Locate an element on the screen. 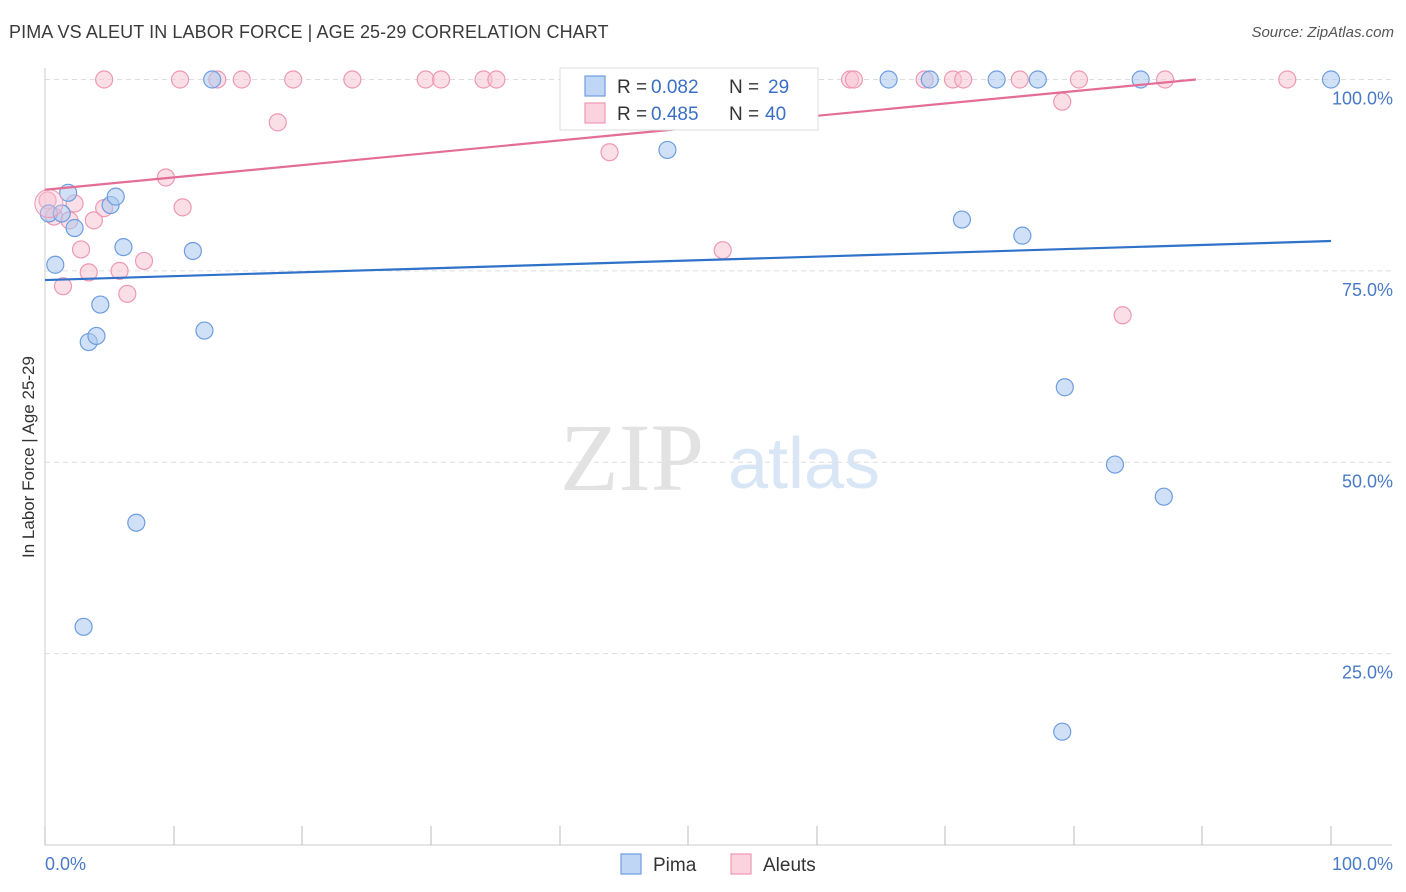  y-tick-label-50: 50.0% is located at coordinates (1367, 481).